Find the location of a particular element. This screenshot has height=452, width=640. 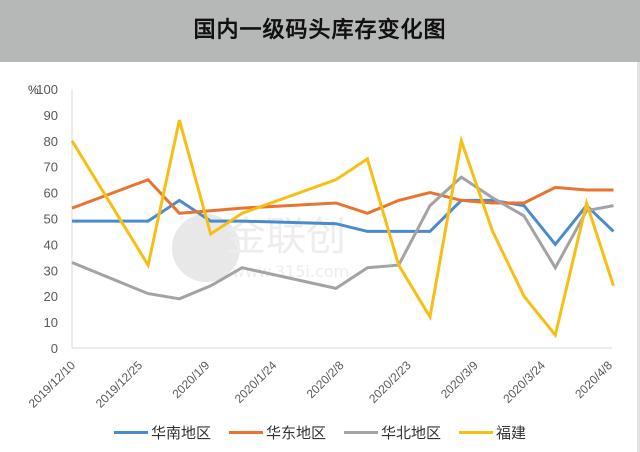

legend-item-south: 华南地区 is located at coordinates (162, 432).